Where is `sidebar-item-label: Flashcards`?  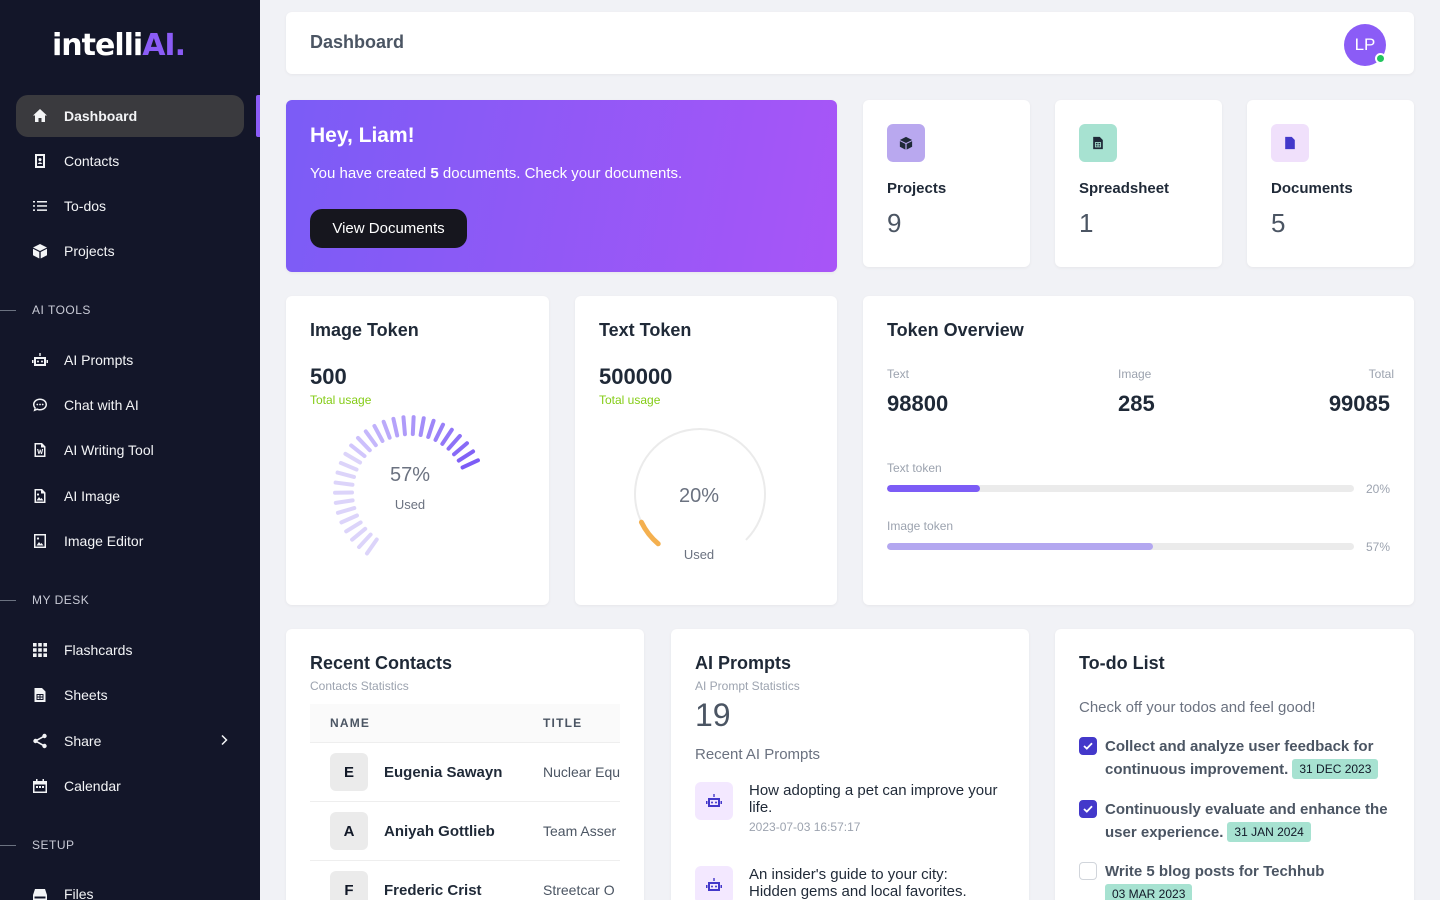
sidebar-item-label: Flashcards is located at coordinates (98, 650).